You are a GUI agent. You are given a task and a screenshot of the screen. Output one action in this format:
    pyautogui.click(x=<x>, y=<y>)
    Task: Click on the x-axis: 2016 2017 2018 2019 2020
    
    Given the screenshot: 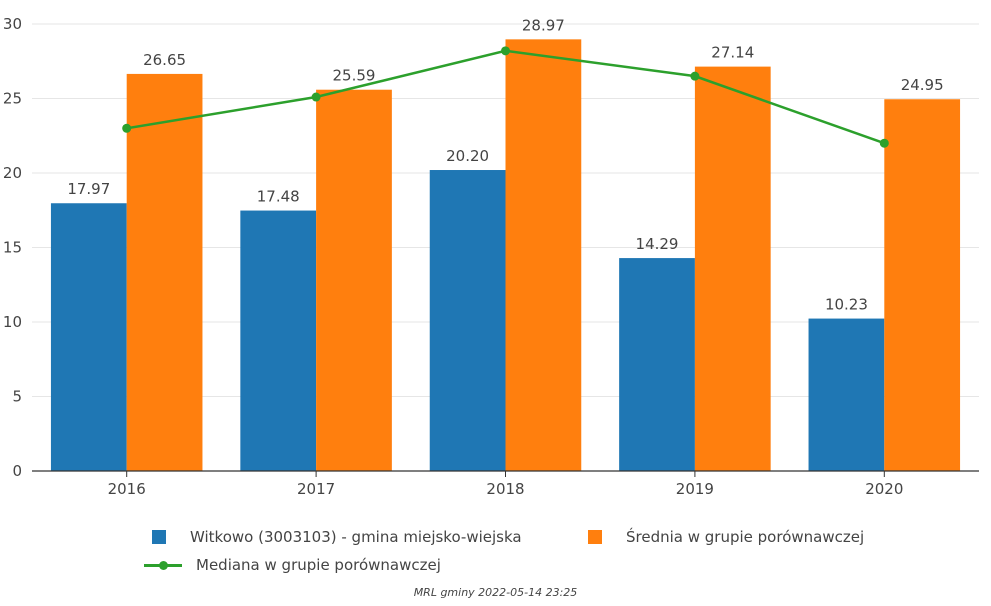 What is the action you would take?
    pyautogui.click(x=505, y=484)
    